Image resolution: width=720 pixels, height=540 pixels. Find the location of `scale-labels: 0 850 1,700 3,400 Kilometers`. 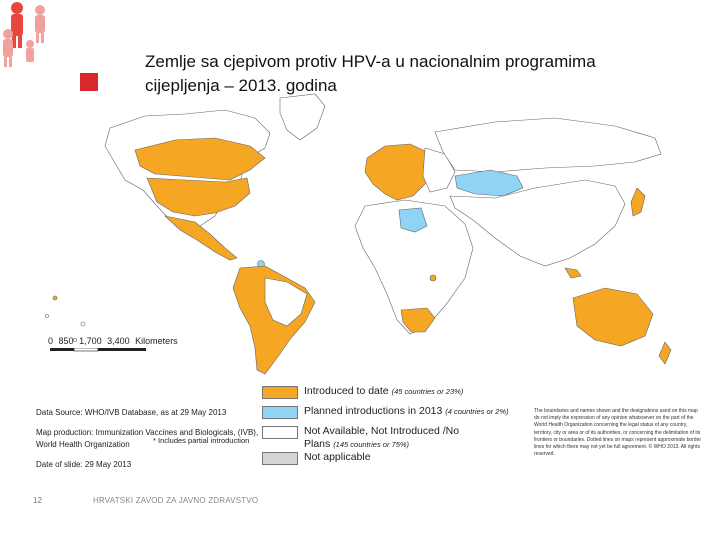

scale-labels: 0 850 1,700 3,400 Kilometers is located at coordinates (114, 341).